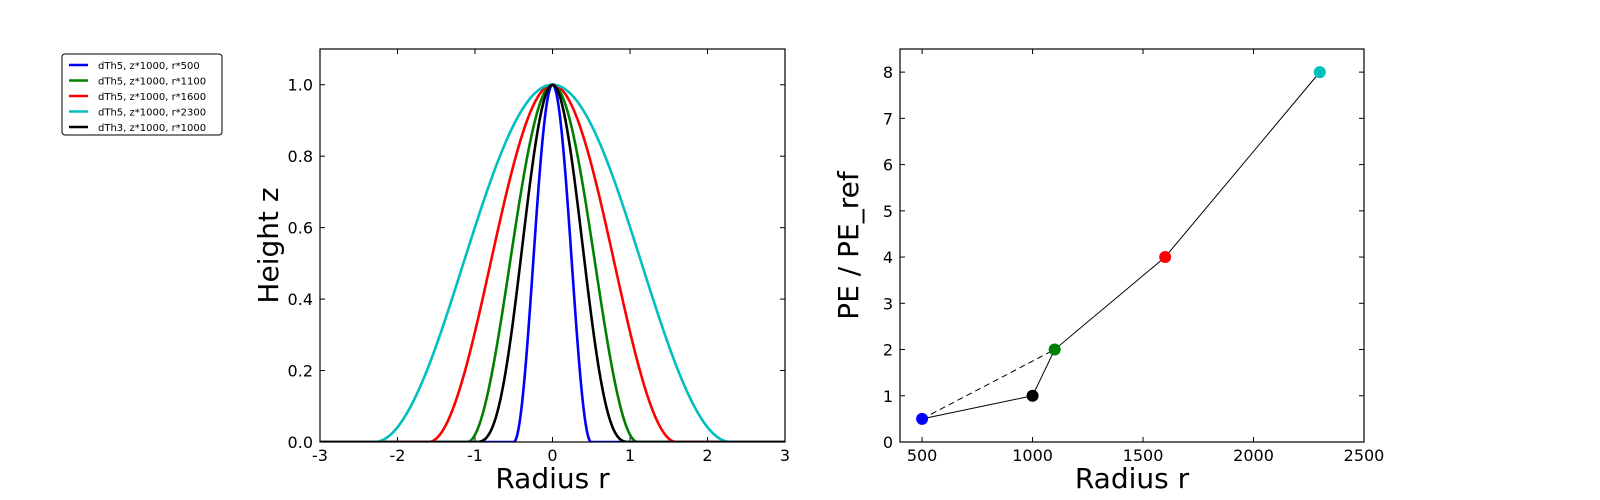  Describe the element at coordinates (475, 455) in the screenshot. I see `x-tick-label: -1` at that location.